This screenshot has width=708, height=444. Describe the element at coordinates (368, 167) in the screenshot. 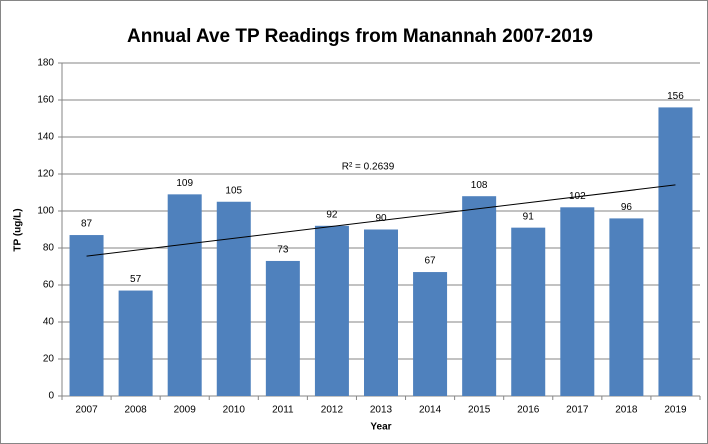

I see `trendline-label: R² = 0.2639` at that location.